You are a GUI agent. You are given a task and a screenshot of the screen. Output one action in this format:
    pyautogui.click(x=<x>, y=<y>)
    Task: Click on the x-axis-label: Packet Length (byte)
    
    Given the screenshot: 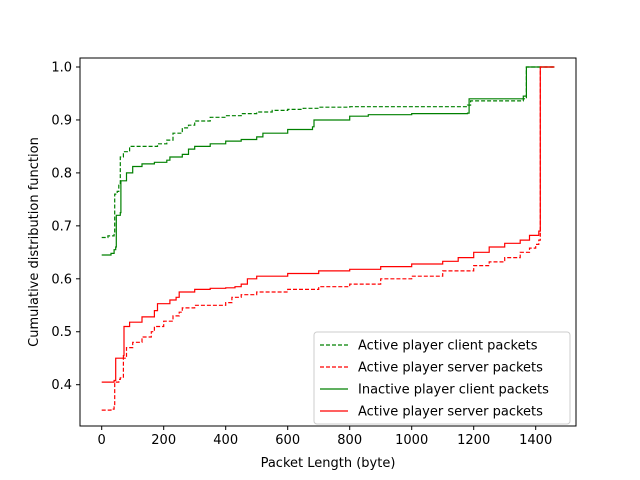 What is the action you would take?
    pyautogui.click(x=328, y=463)
    